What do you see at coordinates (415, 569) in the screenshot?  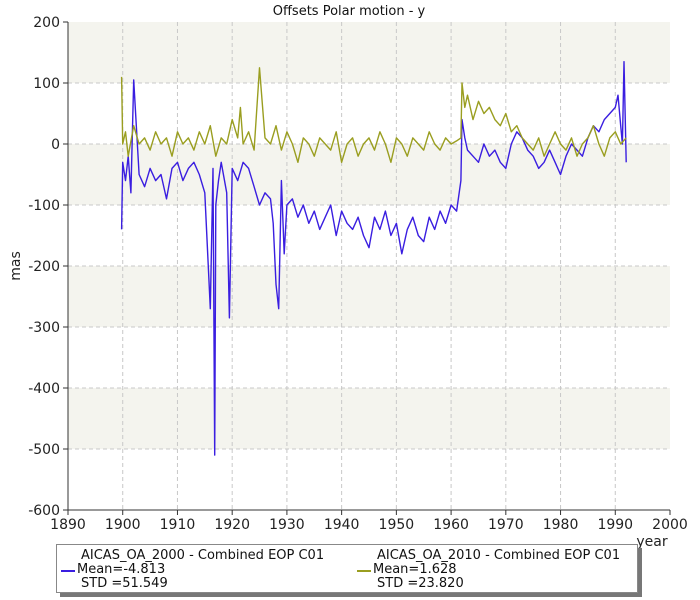 I see `legend-series-2-mean: Mean=1.628` at bounding box center [415, 569].